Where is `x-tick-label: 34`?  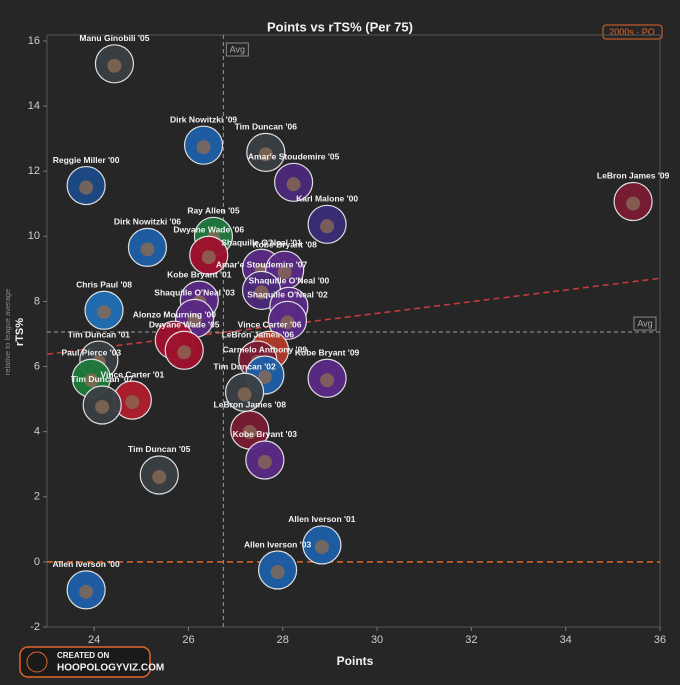
x-tick-label: 34 is located at coordinates (566, 640).